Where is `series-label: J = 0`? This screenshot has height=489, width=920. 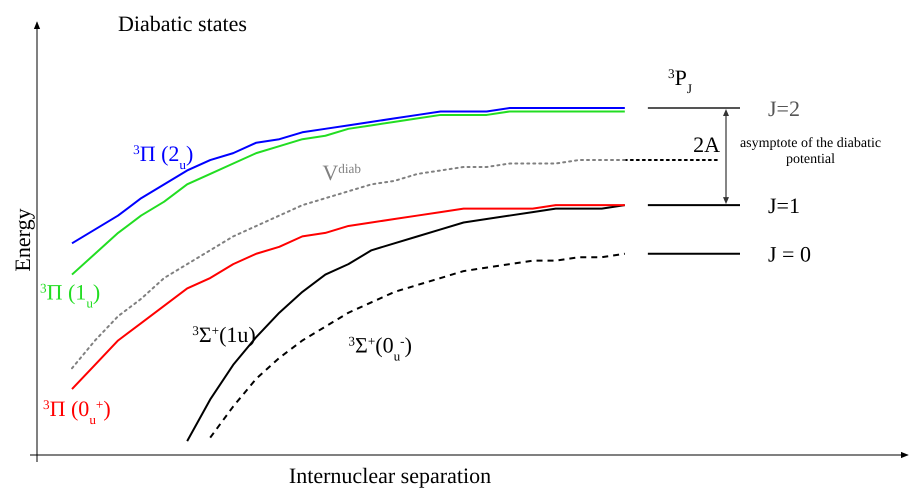 series-label: J = 0 is located at coordinates (789, 254).